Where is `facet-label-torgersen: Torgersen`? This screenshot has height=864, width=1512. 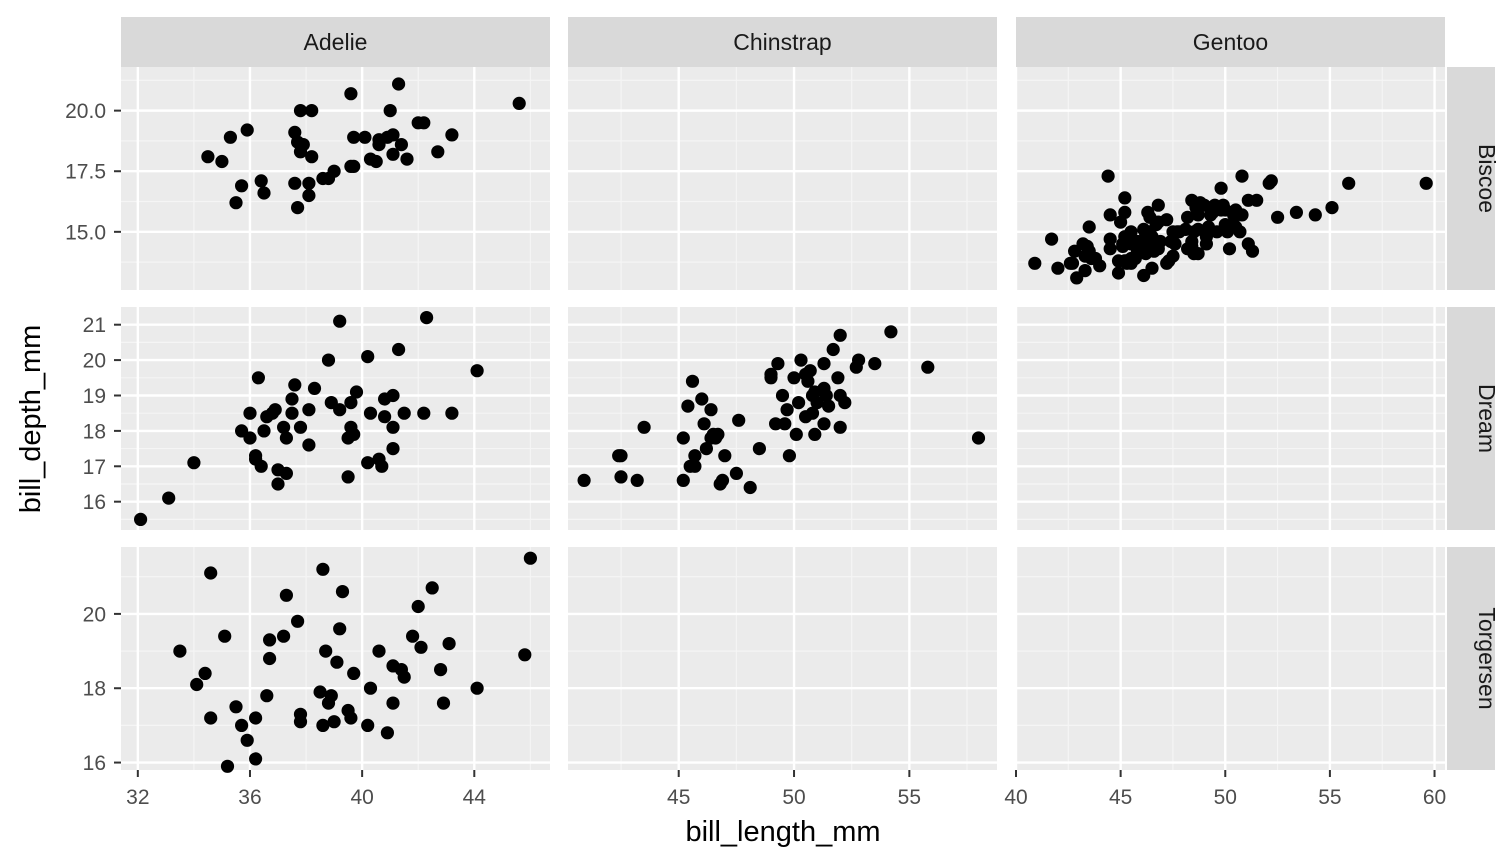
facet-label-torgersen: Torgersen is located at coordinates (1487, 658).